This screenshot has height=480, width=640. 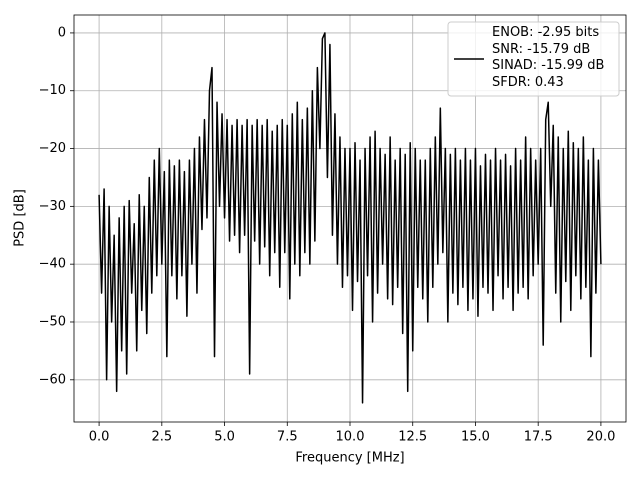 I want to click on x-tick-label: 0.0, so click(x=99, y=437).